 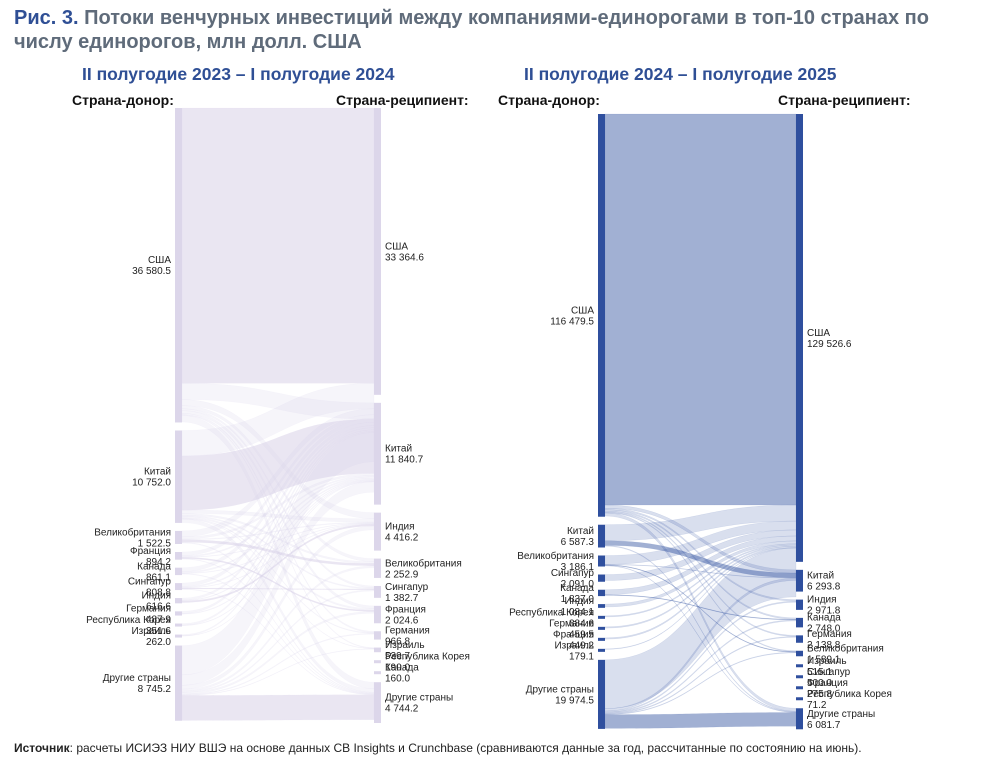 I want to click on target-node-0-индия, so click(x=377, y=531).